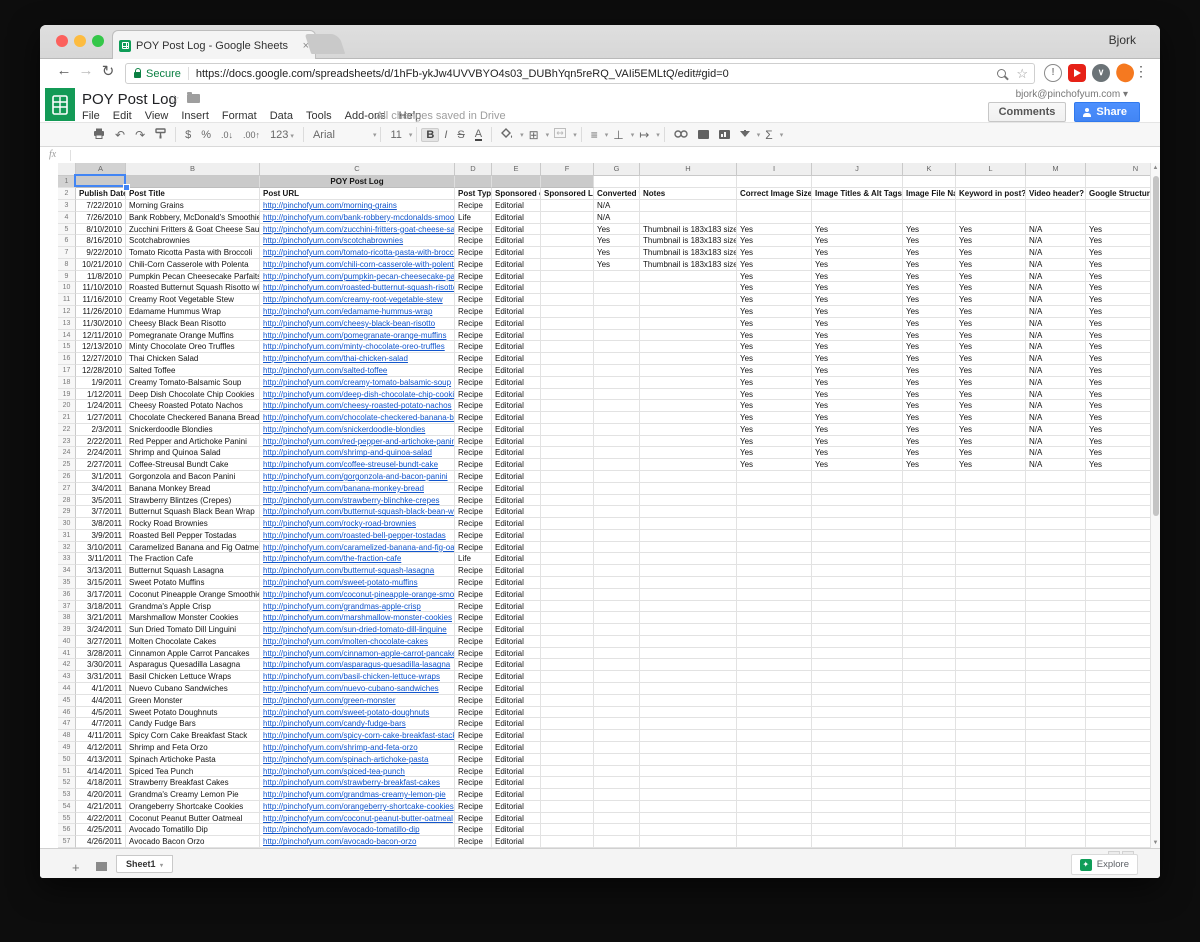 The image size is (1200, 942). I want to click on row-header-9: 9, so click(67, 276).